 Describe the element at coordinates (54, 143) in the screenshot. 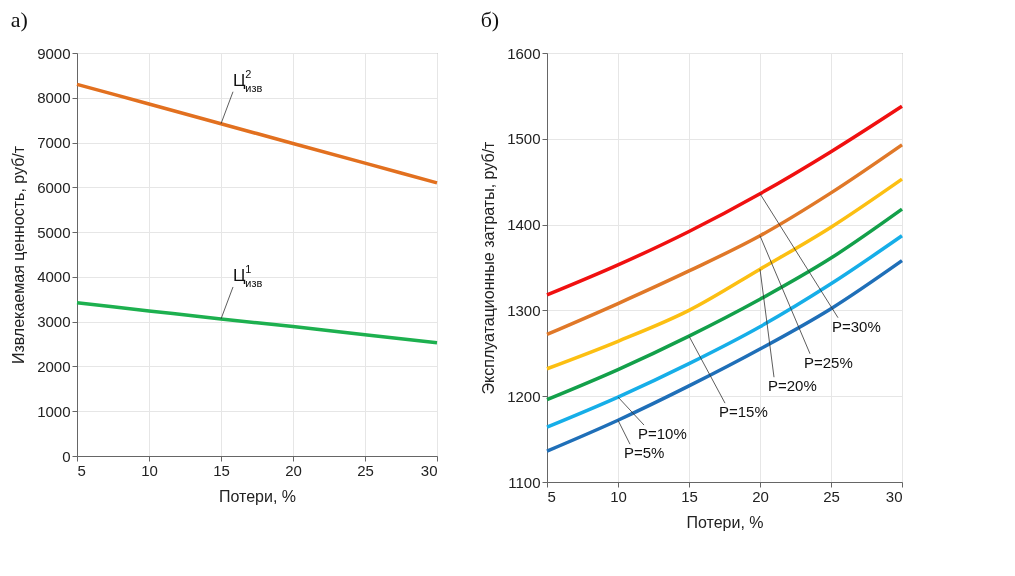

I see `y-tick-label: 7000` at that location.